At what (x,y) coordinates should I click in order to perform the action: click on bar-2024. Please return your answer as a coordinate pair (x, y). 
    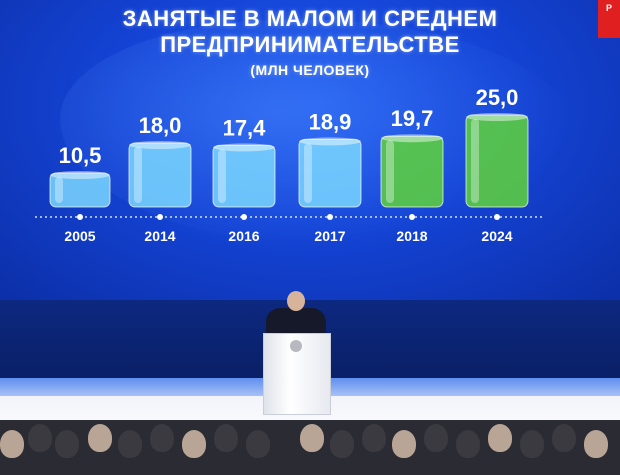
    Looking at the image, I should click on (497, 160).